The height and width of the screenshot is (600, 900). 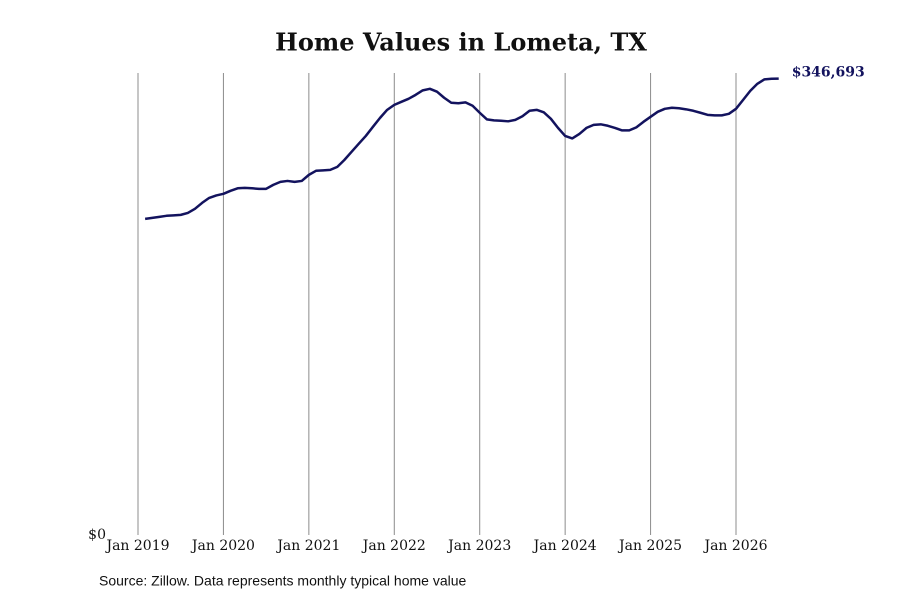 What do you see at coordinates (393, 546) in the screenshot?
I see `x-tick-label: Jan 2022` at bounding box center [393, 546].